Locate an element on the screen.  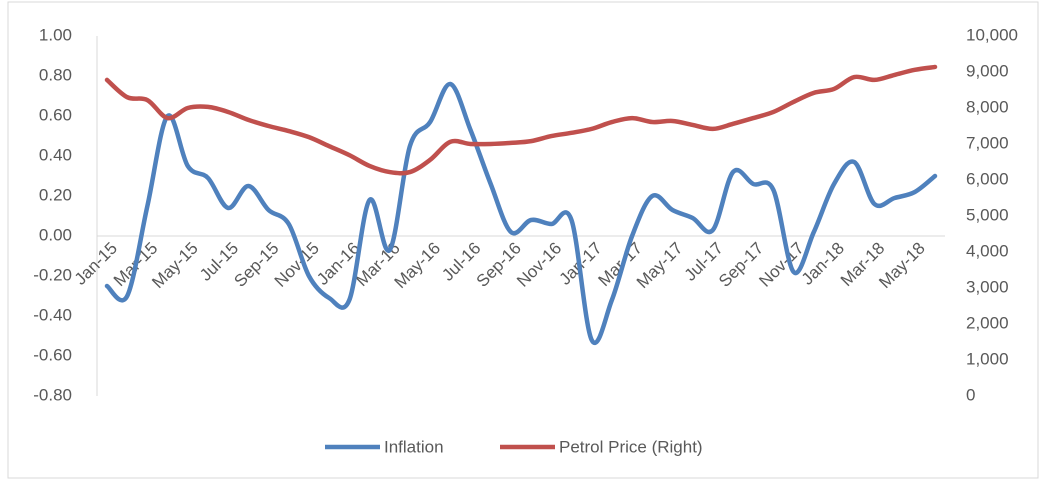
y-tick-label: -0.60 is located at coordinates (52, 354).